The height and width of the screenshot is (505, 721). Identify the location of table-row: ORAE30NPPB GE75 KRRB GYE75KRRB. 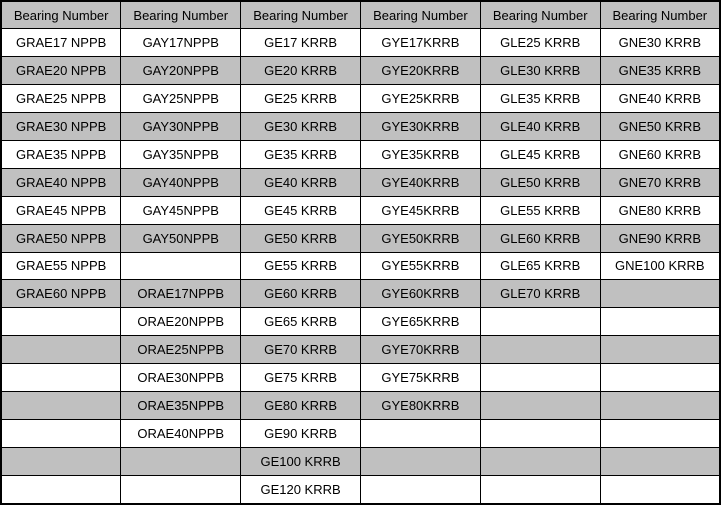
(360, 378).